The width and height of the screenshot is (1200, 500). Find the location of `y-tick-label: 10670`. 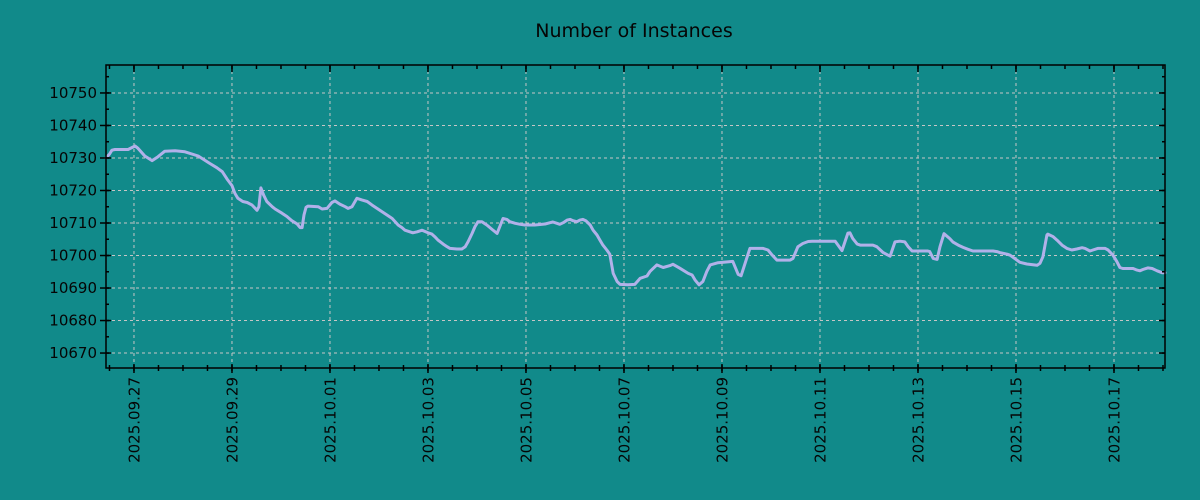

y-tick-label: 10670 is located at coordinates (73, 353).